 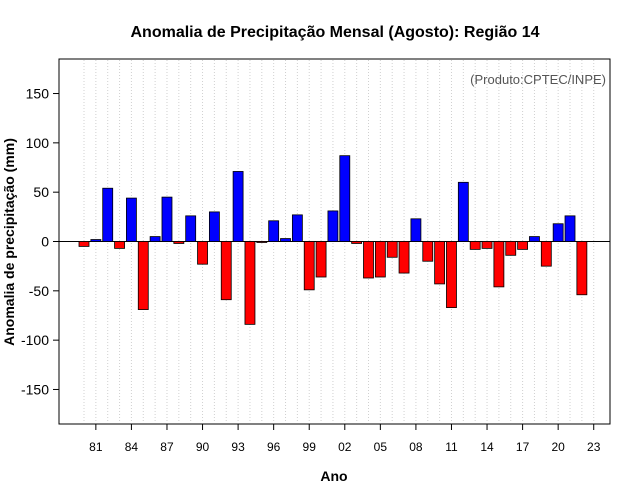 What do you see at coordinates (511, 248) in the screenshot?
I see `bar-2016` at bounding box center [511, 248].